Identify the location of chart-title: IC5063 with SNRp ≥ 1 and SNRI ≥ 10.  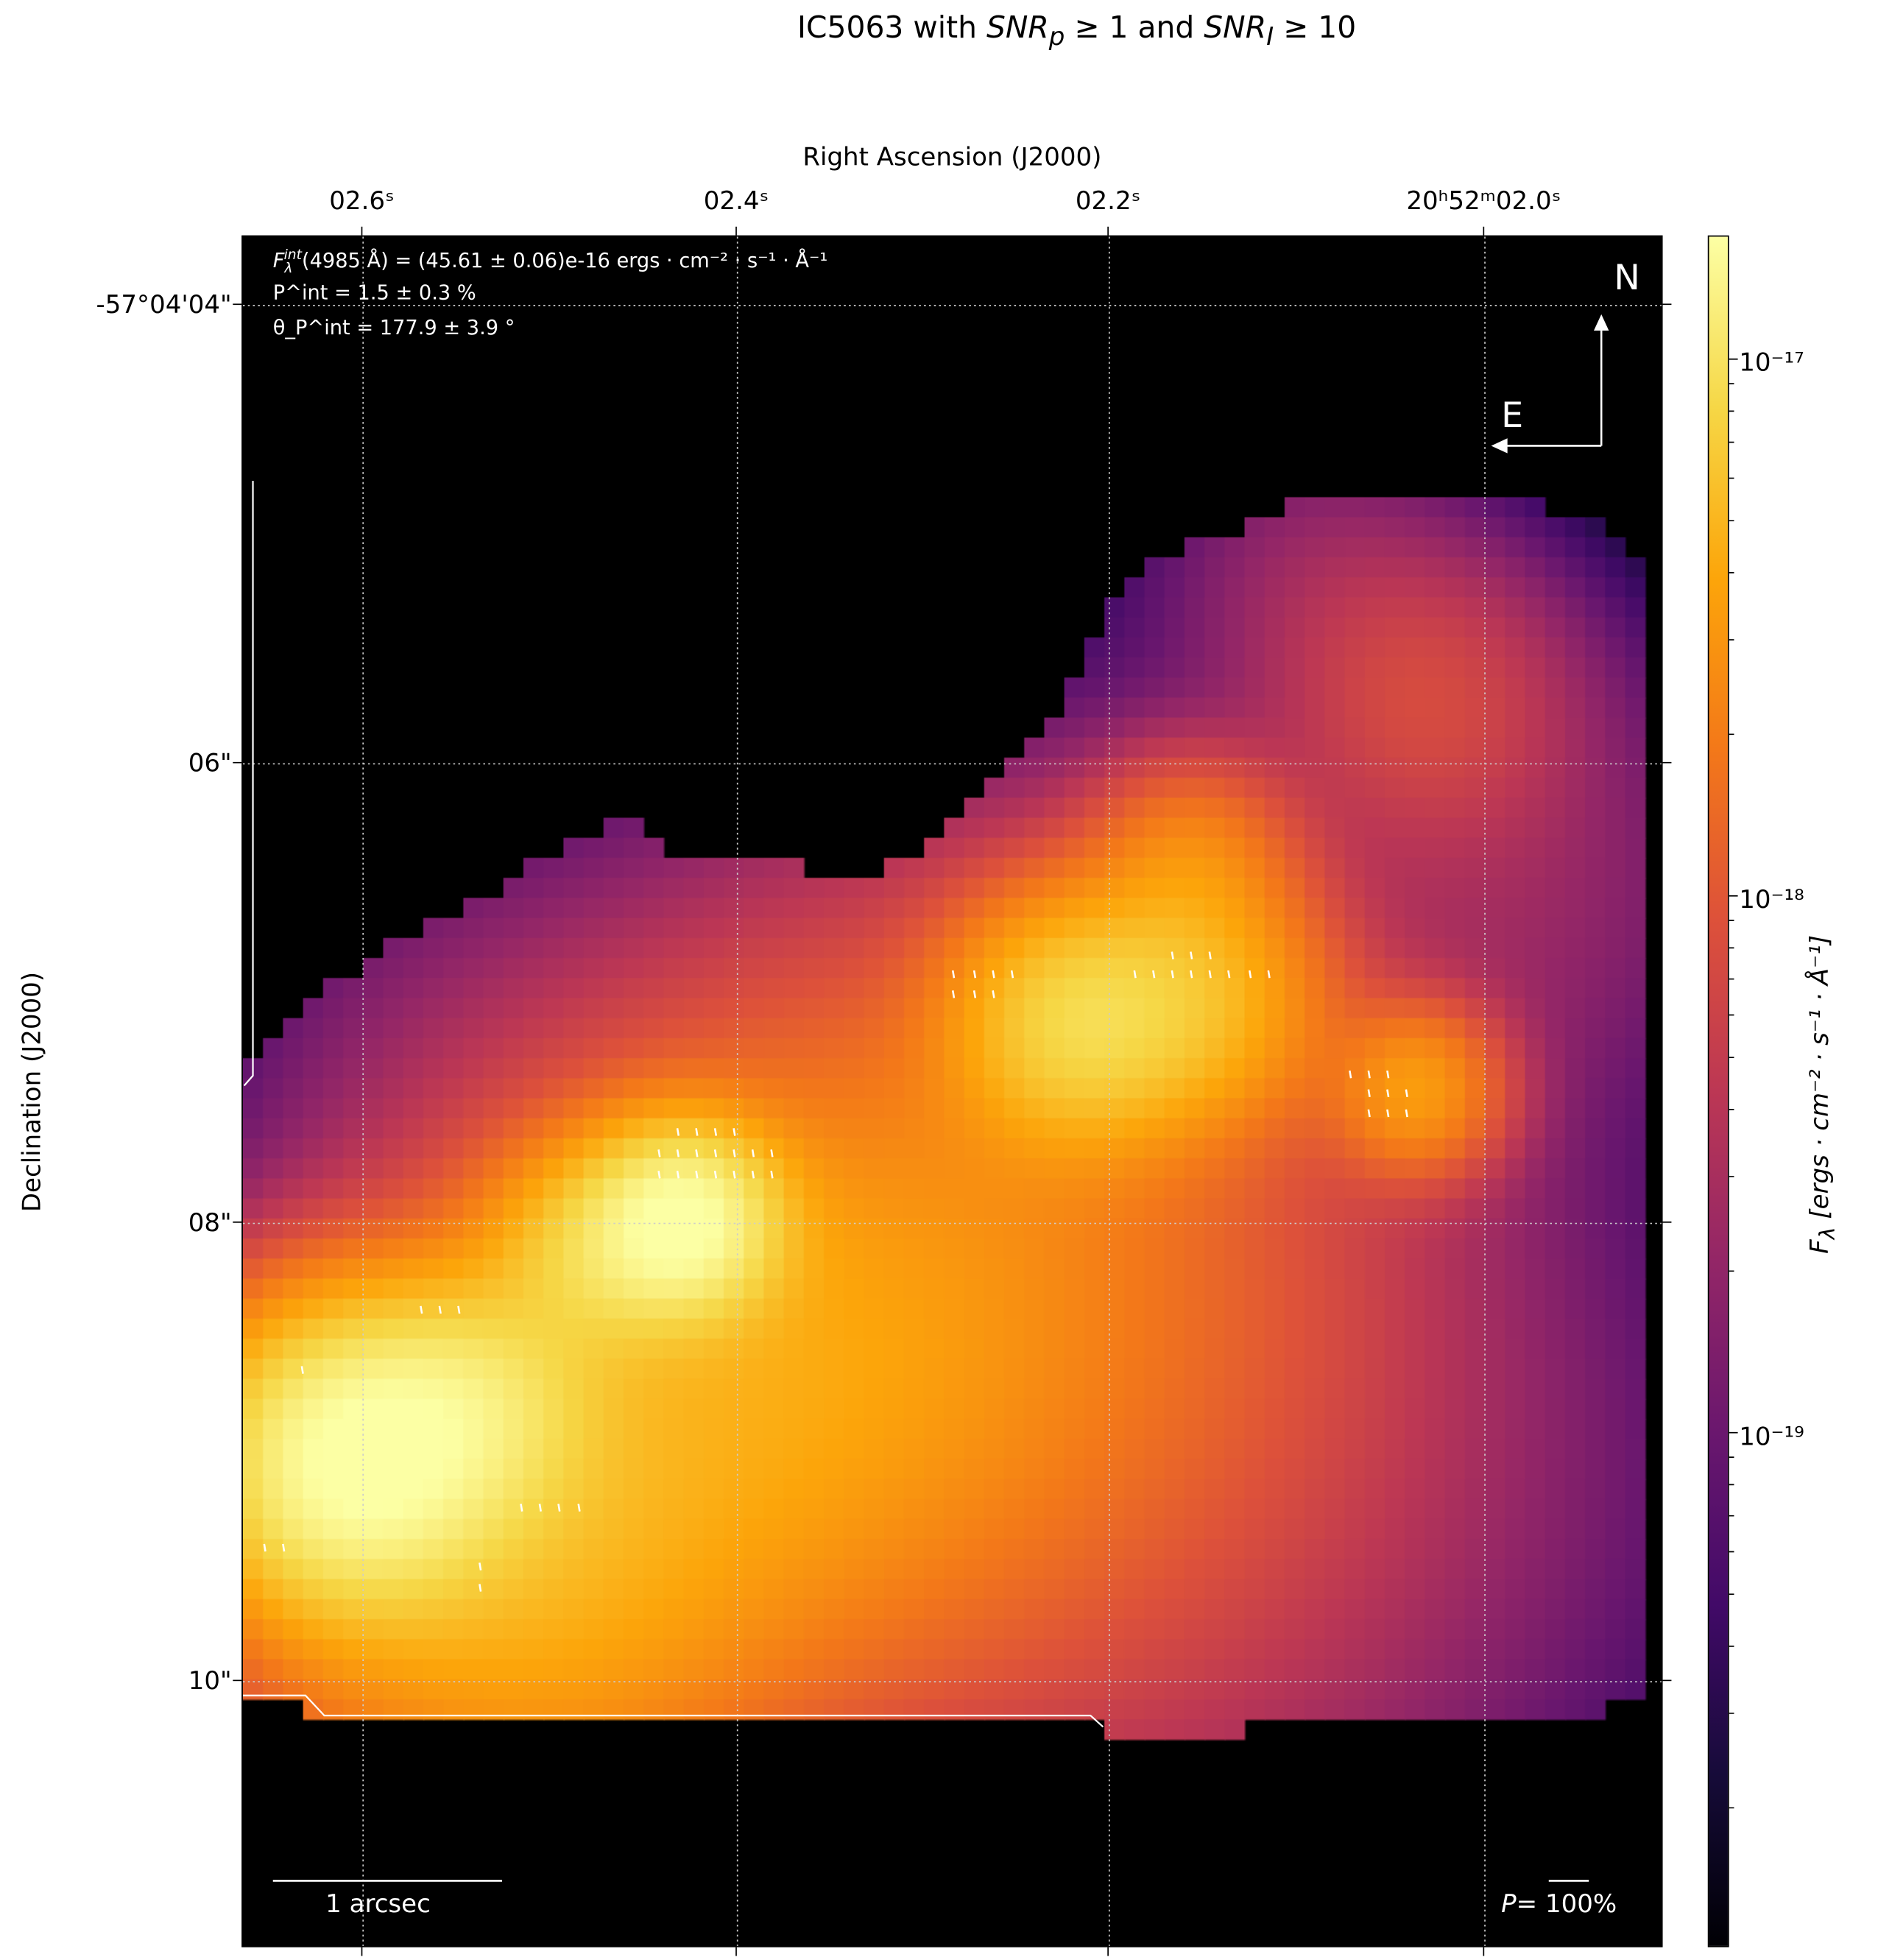
(939, 31).